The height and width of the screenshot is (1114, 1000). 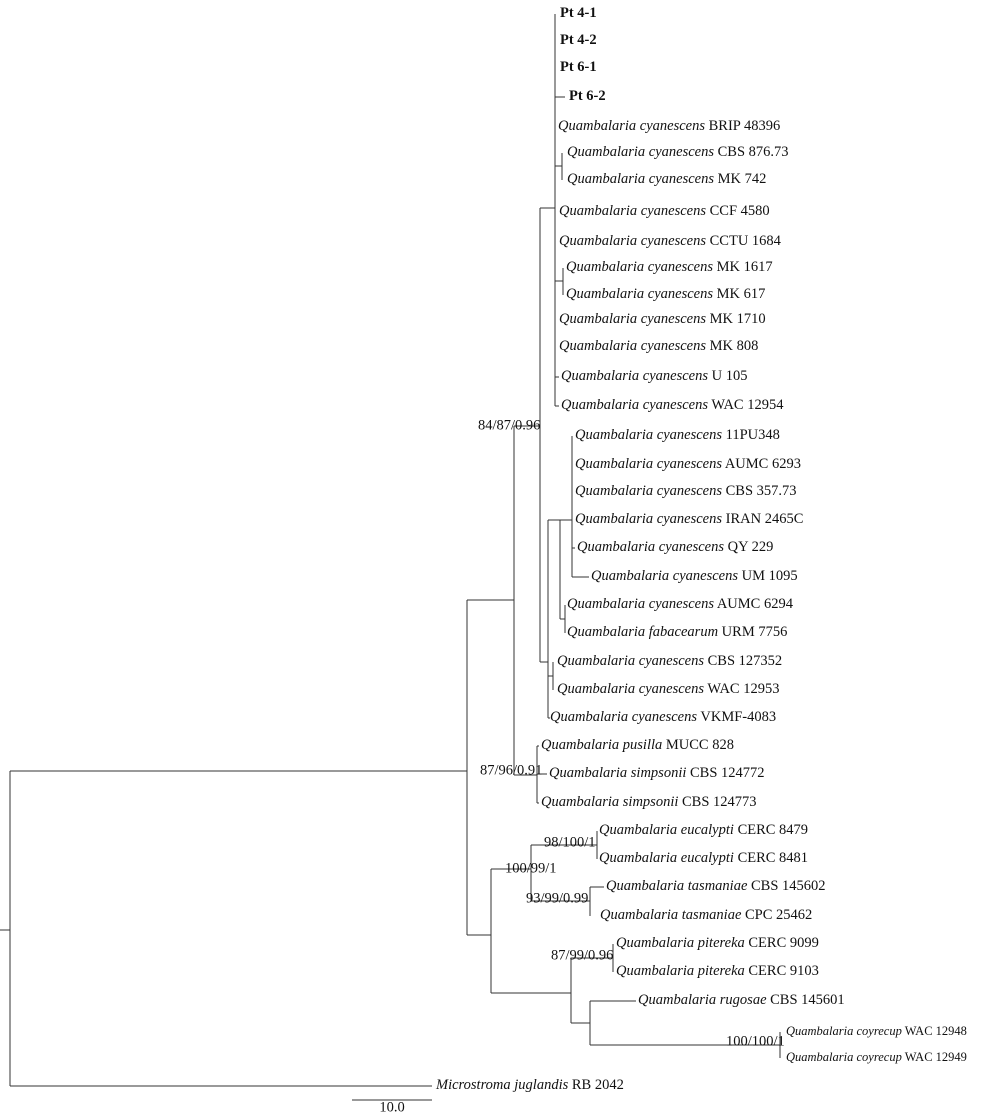 What do you see at coordinates (755, 632) in the screenshot?
I see `strain: URM 7756` at bounding box center [755, 632].